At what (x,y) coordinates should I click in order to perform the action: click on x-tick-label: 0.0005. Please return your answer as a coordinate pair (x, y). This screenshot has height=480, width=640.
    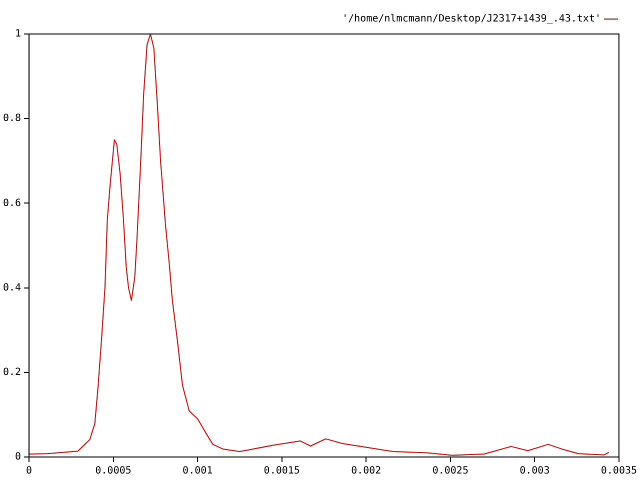
    Looking at the image, I should click on (113, 471).